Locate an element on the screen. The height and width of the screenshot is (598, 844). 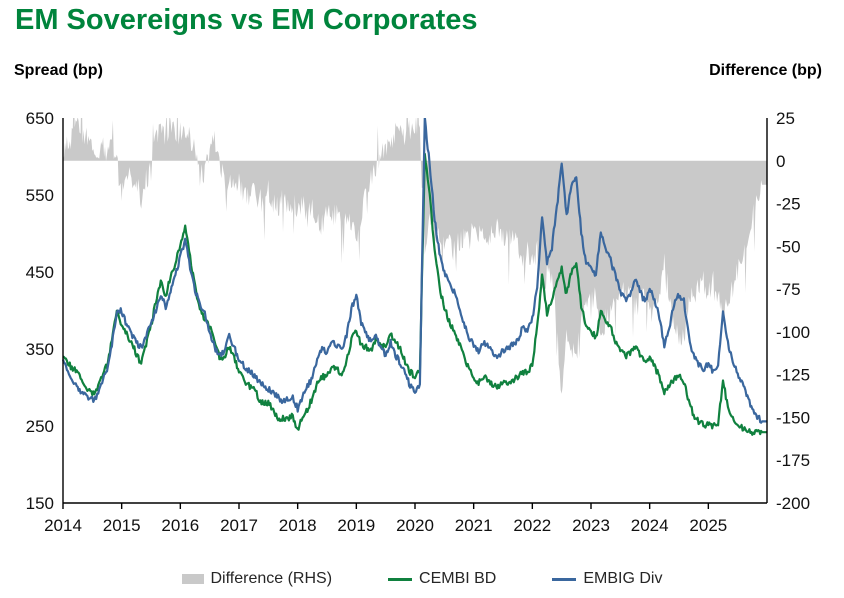
right-axis-title: Difference (bp) is located at coordinates (765, 70).